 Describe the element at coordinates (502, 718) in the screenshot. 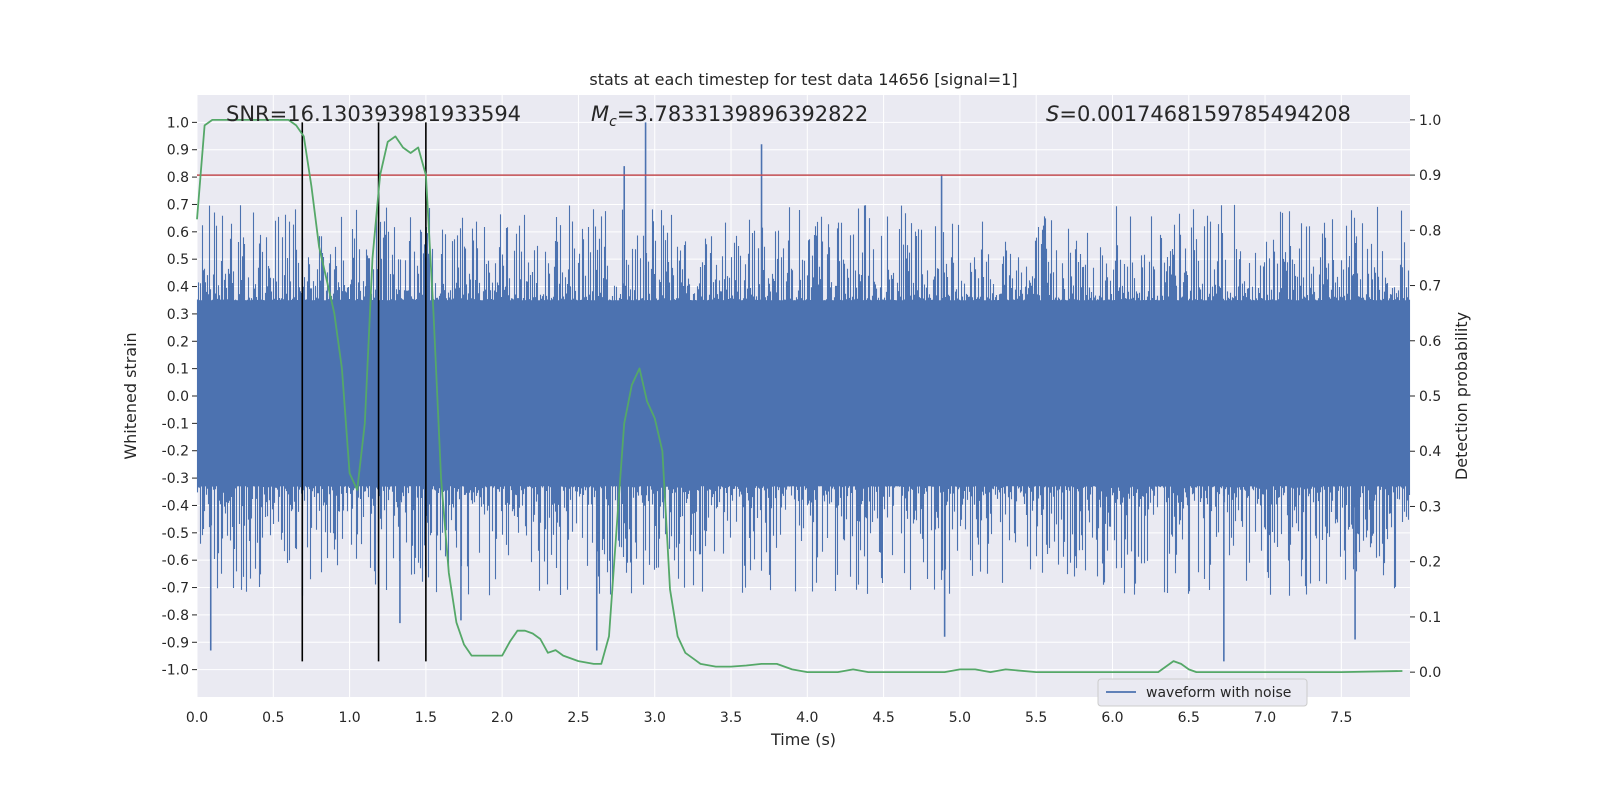

I see `x-tick-label: 2.0` at that location.